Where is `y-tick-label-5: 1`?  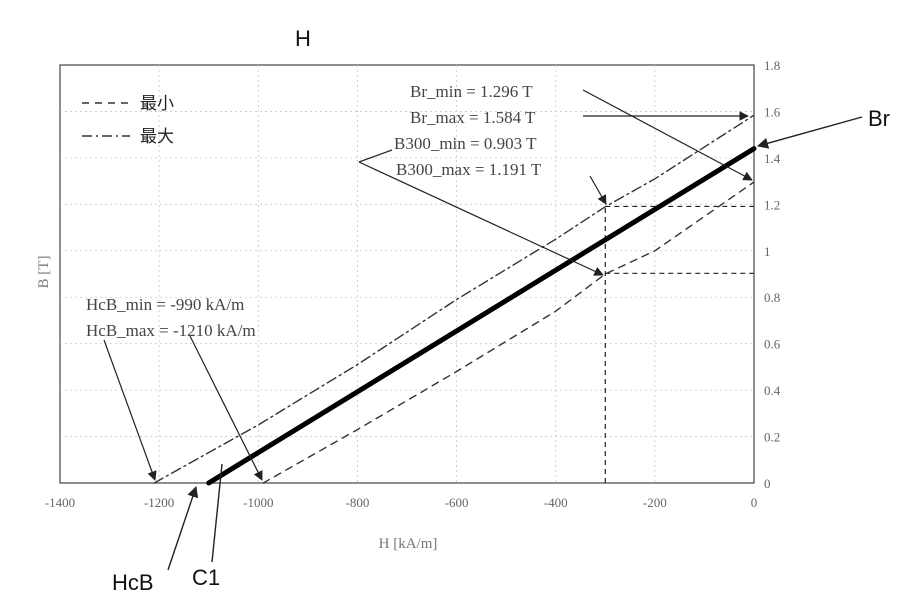
y-tick-label-5: 1 is located at coordinates (767, 251).